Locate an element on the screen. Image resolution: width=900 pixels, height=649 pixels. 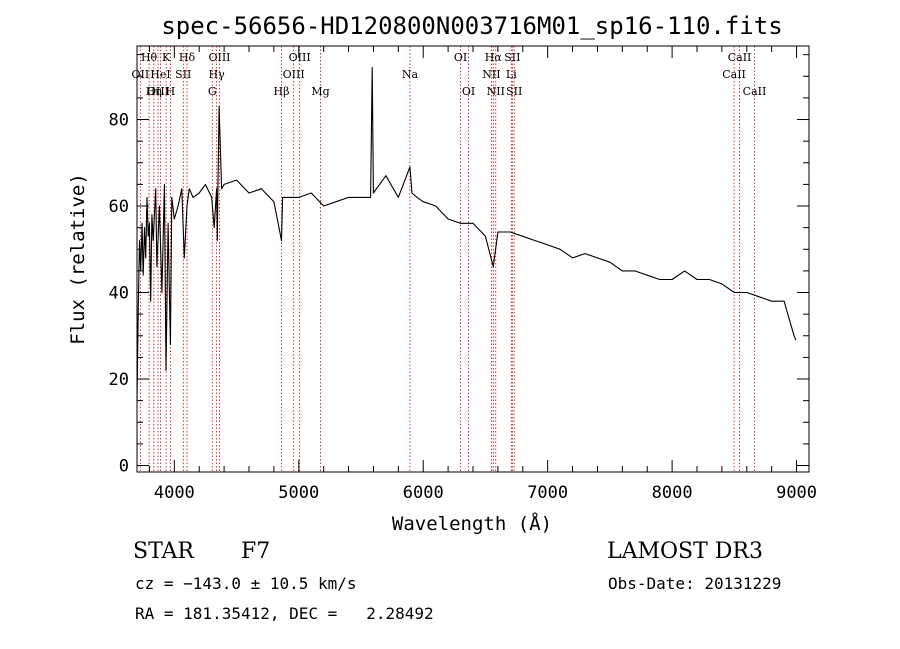
line-marker-label: Li is located at coordinates (511, 74).